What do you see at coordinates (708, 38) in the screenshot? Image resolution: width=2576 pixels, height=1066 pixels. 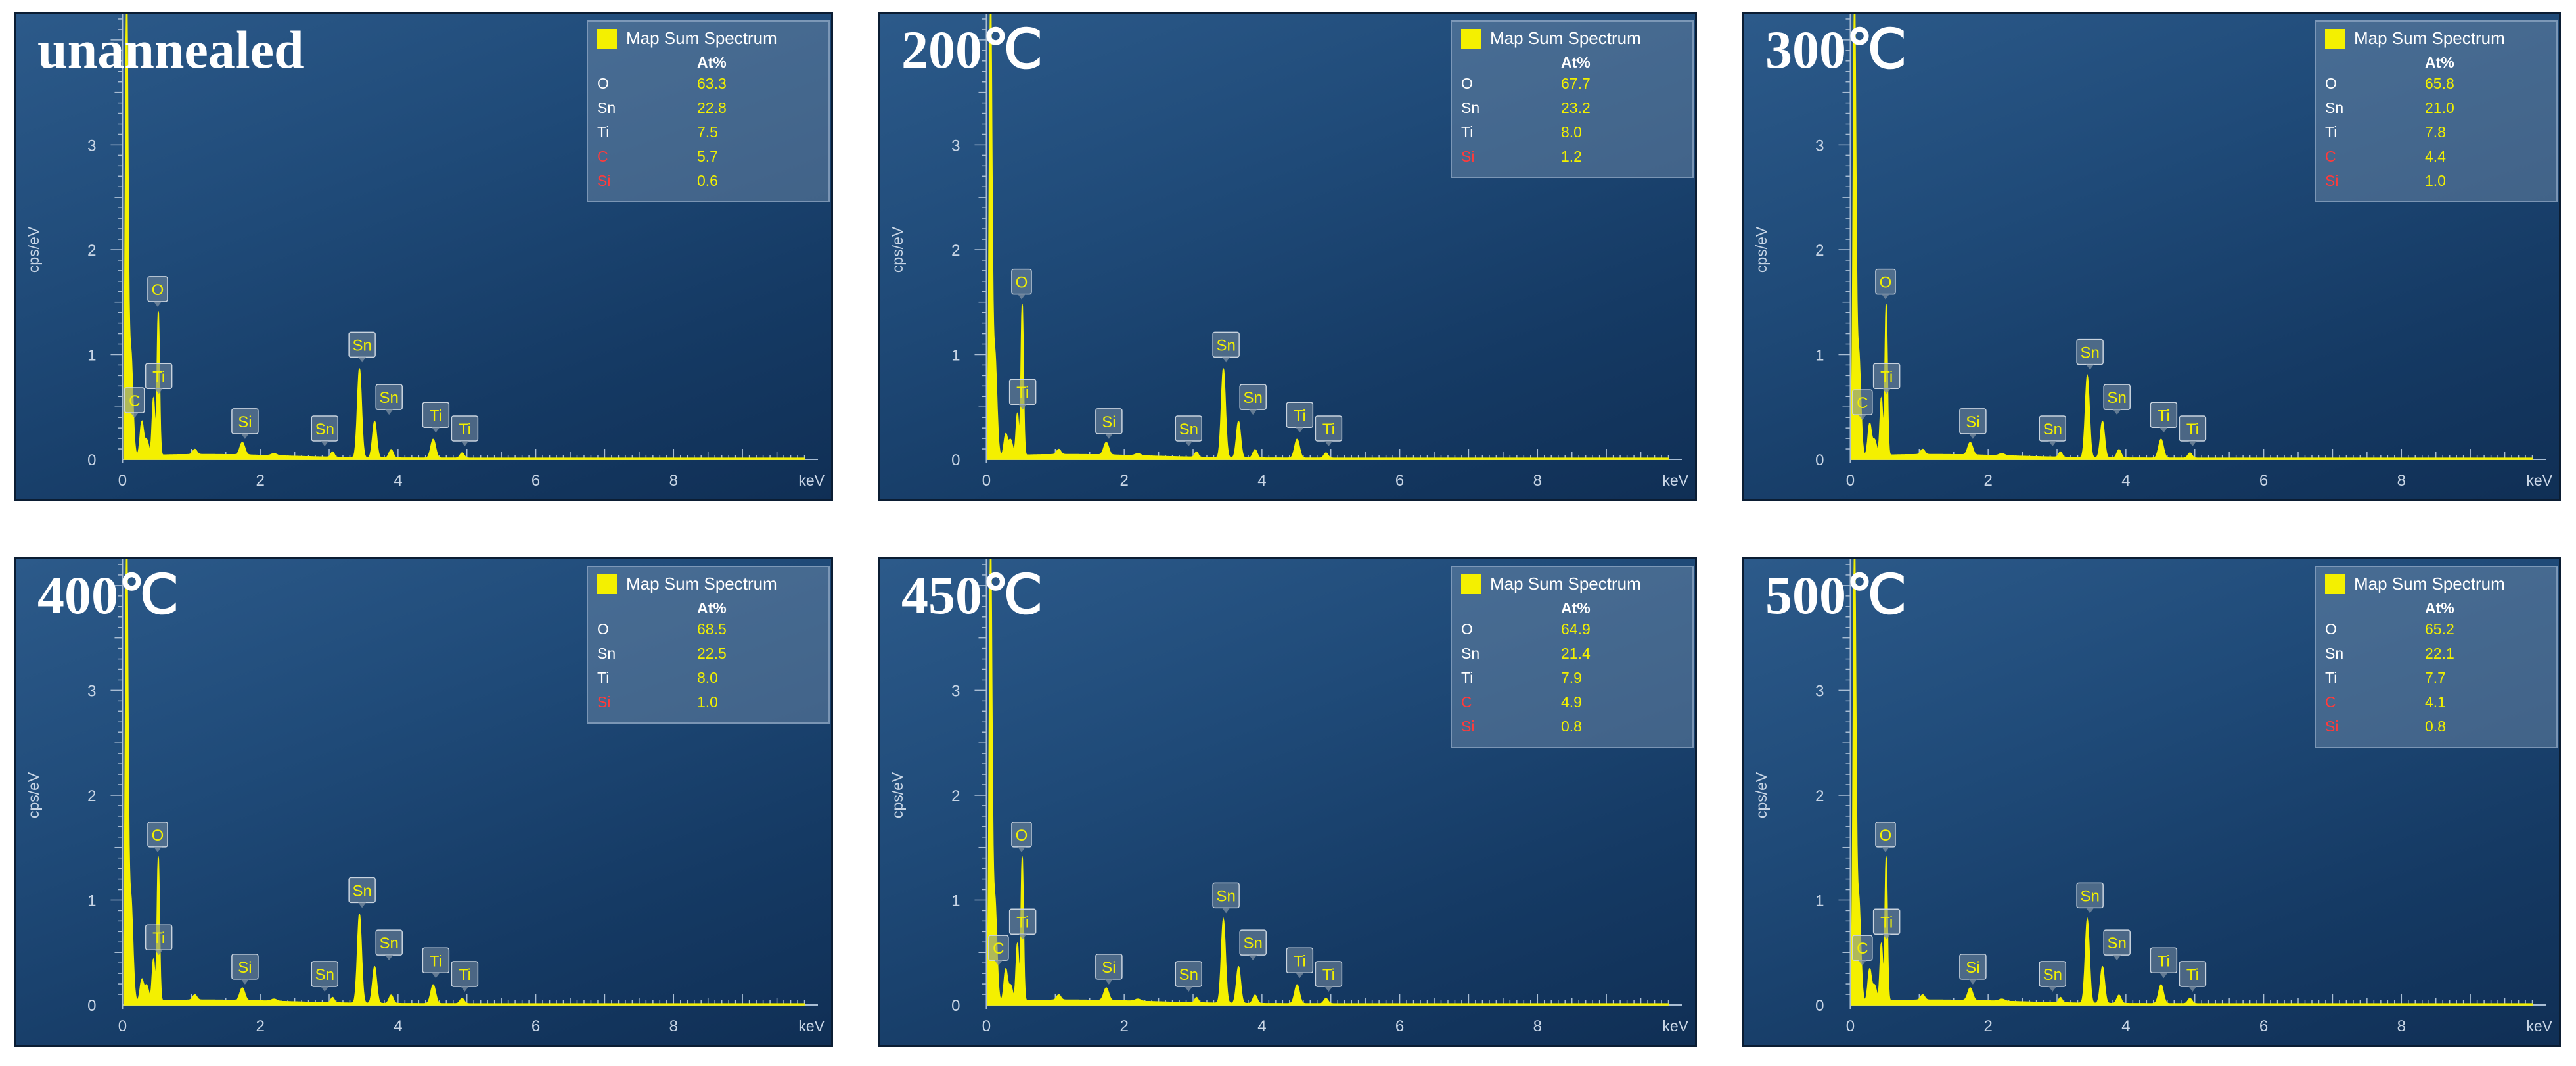 I see `legend-header: Map Sum Spectrum` at bounding box center [708, 38].